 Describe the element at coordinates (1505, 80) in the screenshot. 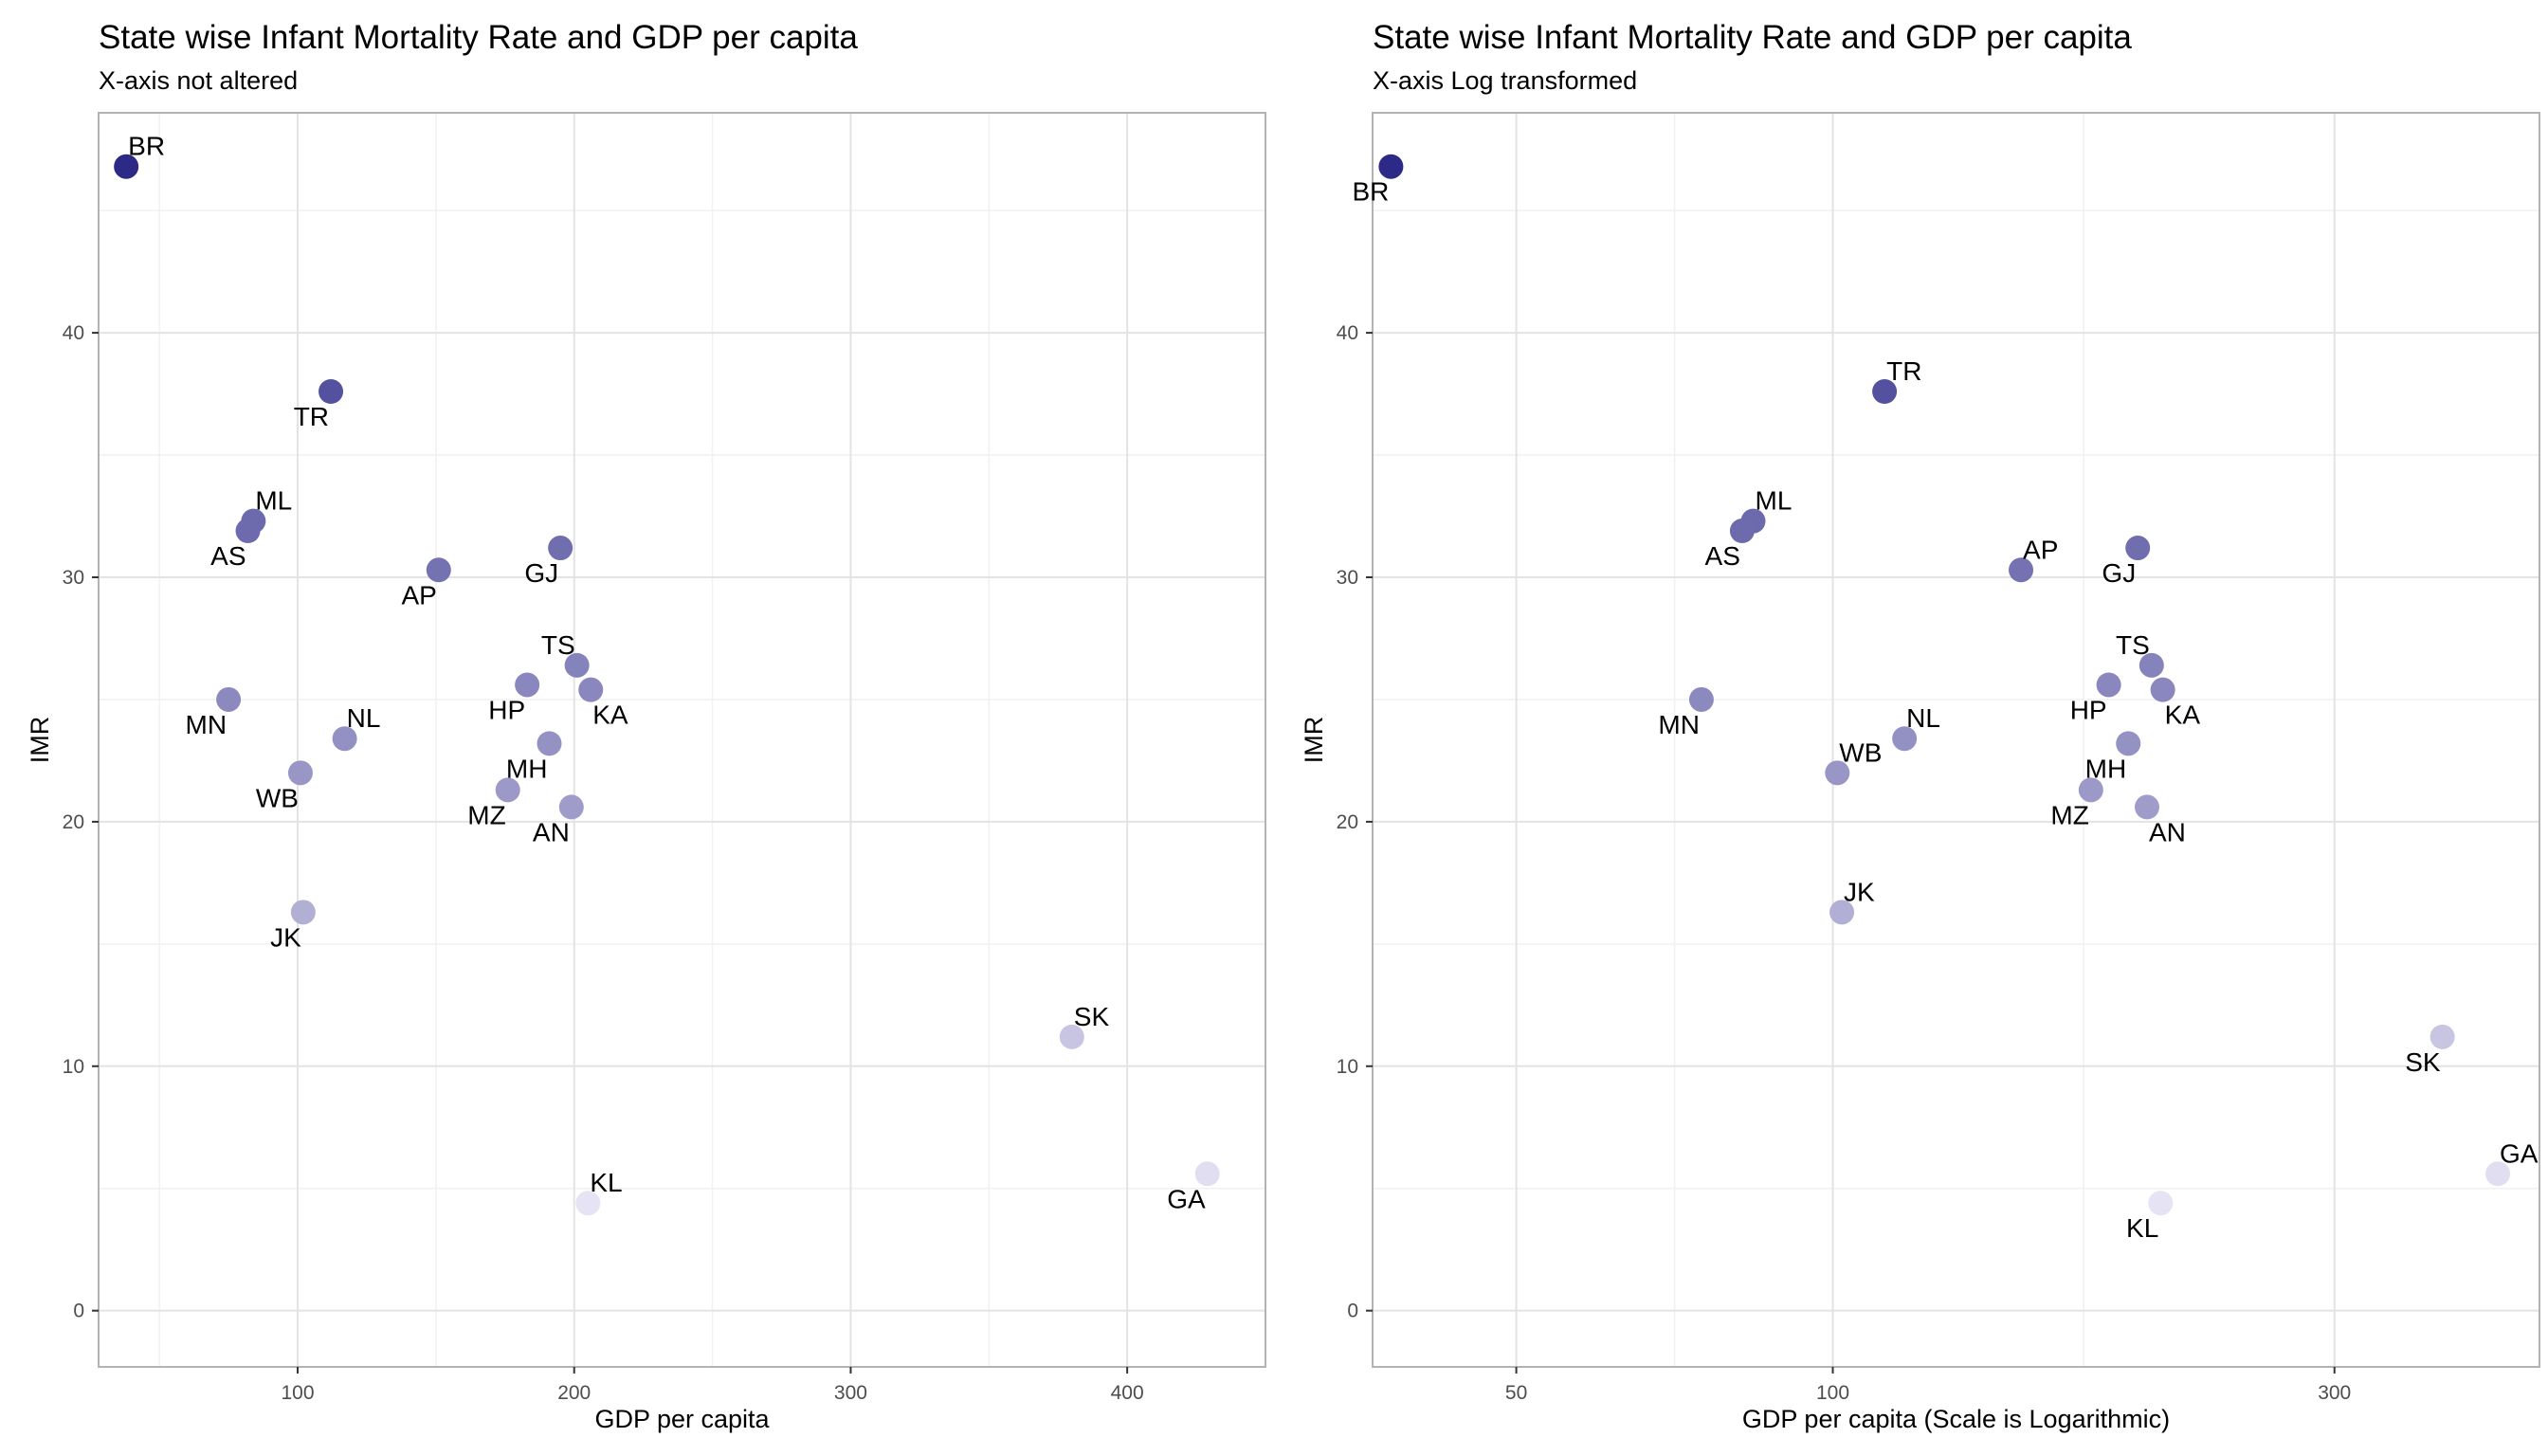

I see `chart-subtitle: X-axis Log transformed` at that location.